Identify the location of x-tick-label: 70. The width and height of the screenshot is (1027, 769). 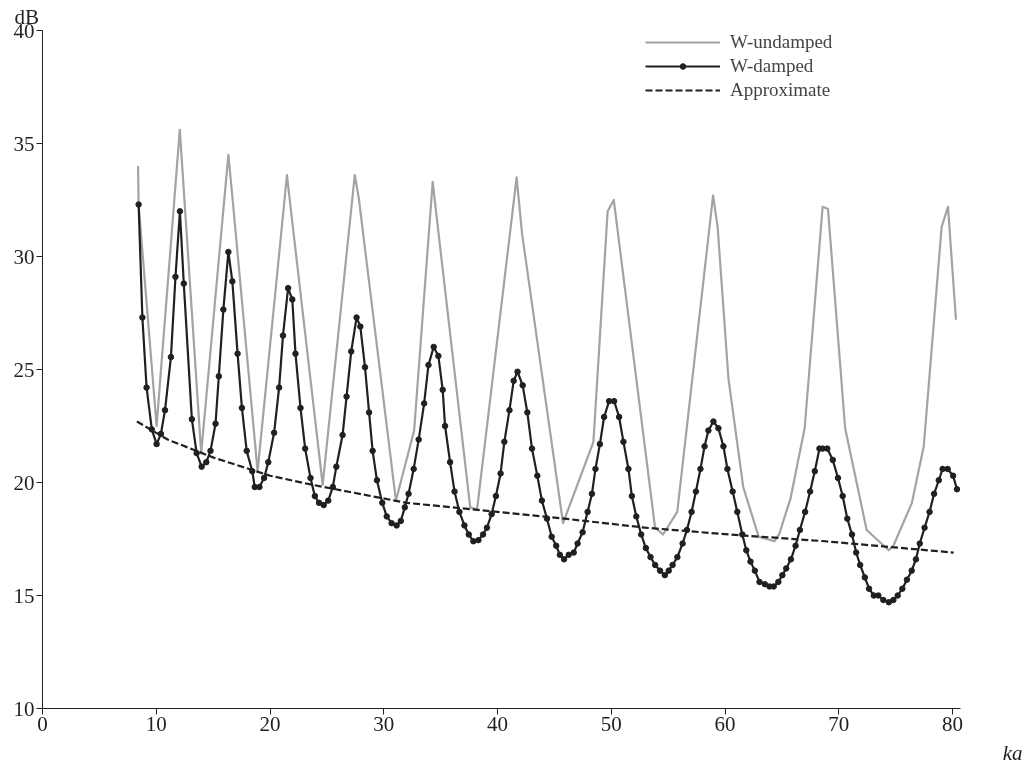
(839, 723).